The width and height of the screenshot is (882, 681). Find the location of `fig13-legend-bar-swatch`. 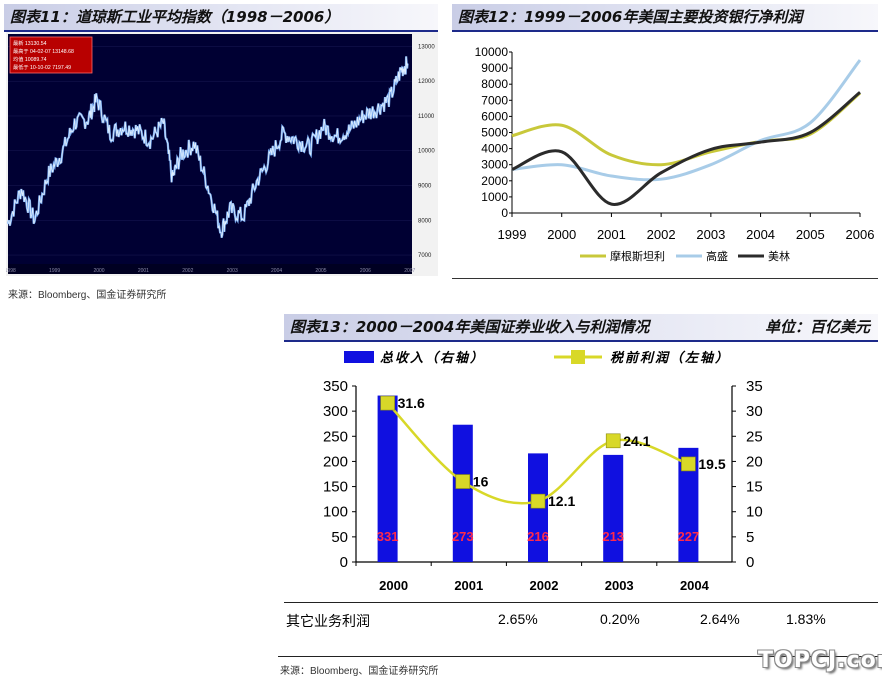

fig13-legend-bar-swatch is located at coordinates (359, 357).